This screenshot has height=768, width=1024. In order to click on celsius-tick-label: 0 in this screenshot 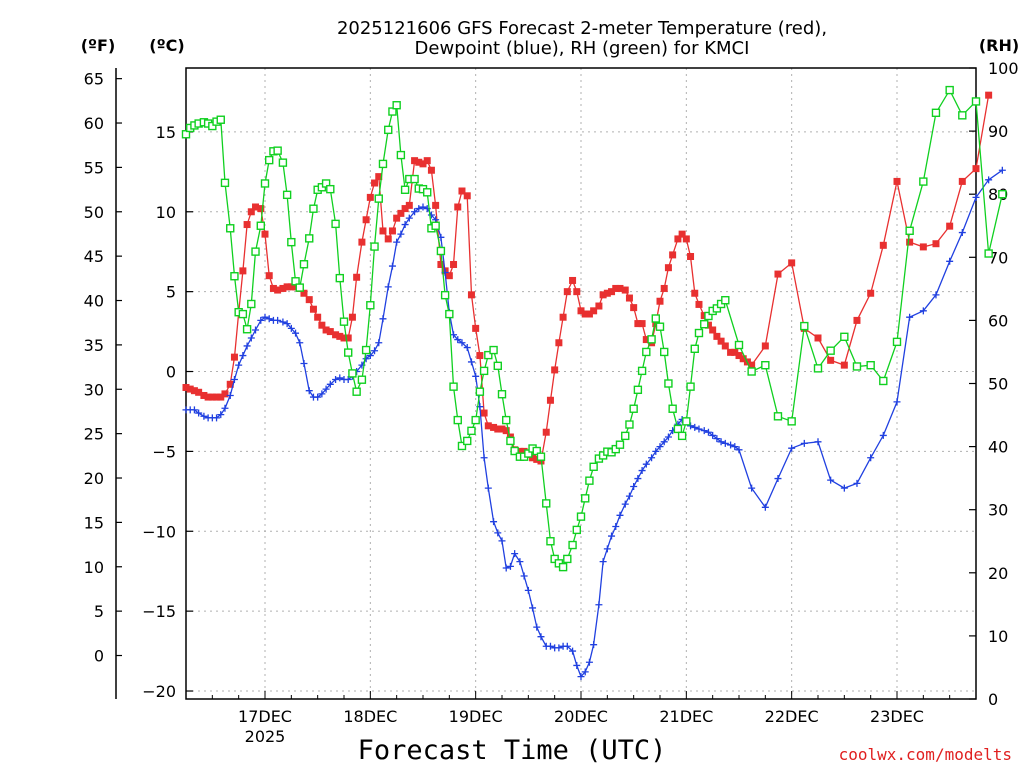, I will do `click(171, 372)`.